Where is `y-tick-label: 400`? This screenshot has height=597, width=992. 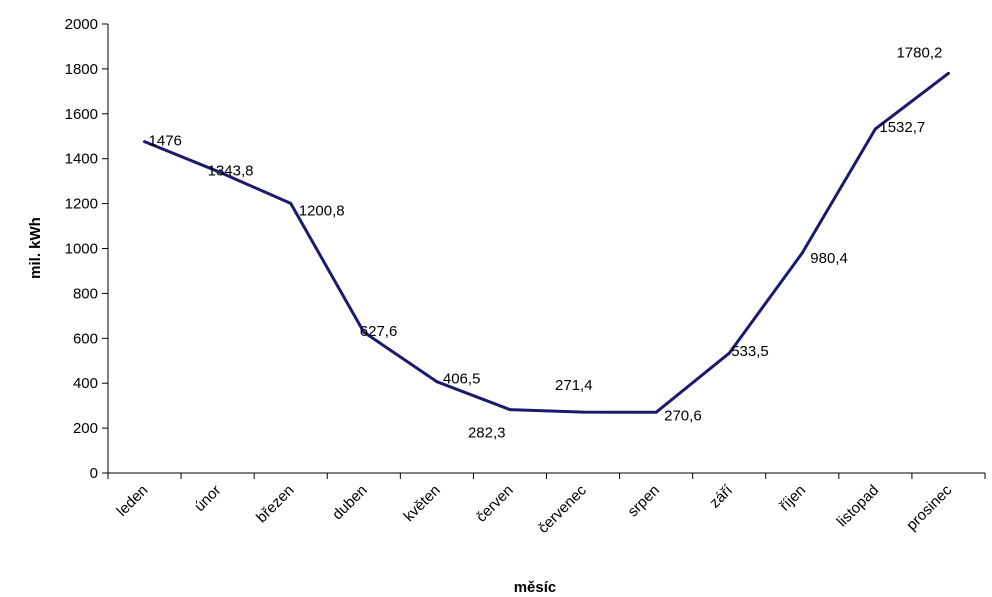
y-tick-label: 400 is located at coordinates (85, 383).